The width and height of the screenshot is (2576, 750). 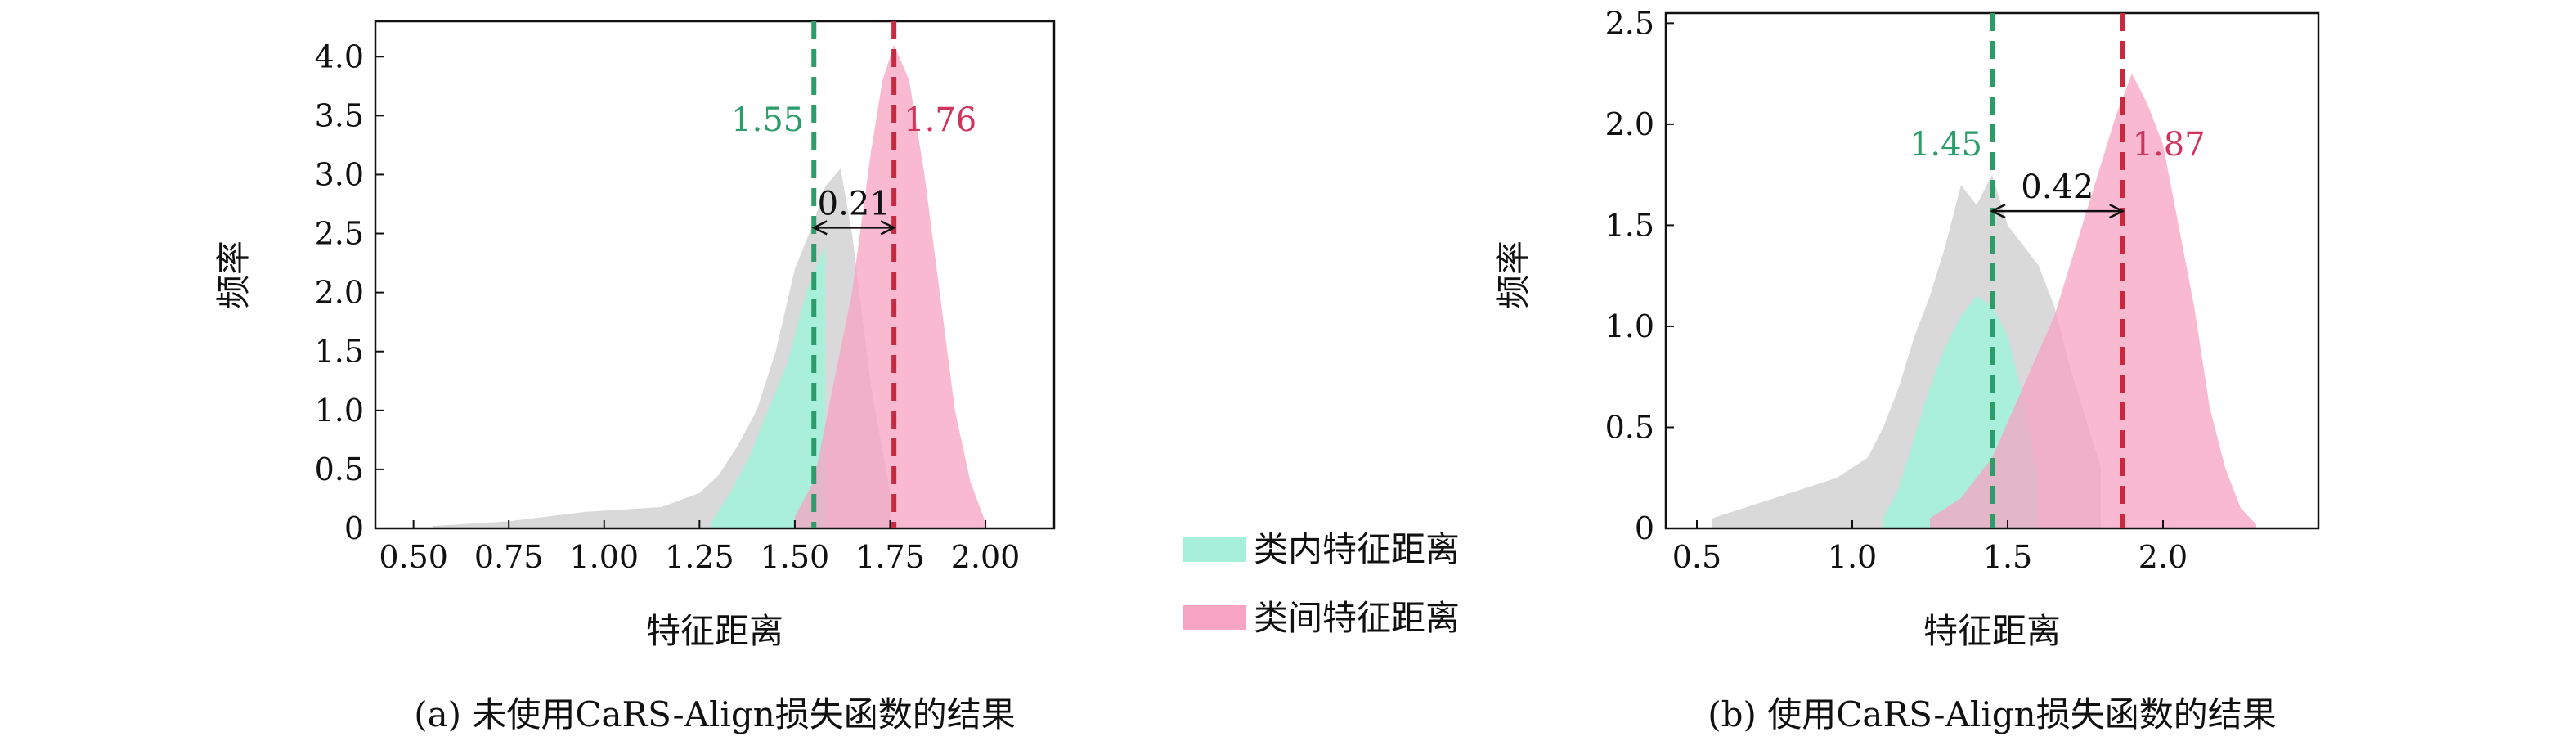 I want to click on inter-mean-label: 1.76, so click(x=940, y=120).